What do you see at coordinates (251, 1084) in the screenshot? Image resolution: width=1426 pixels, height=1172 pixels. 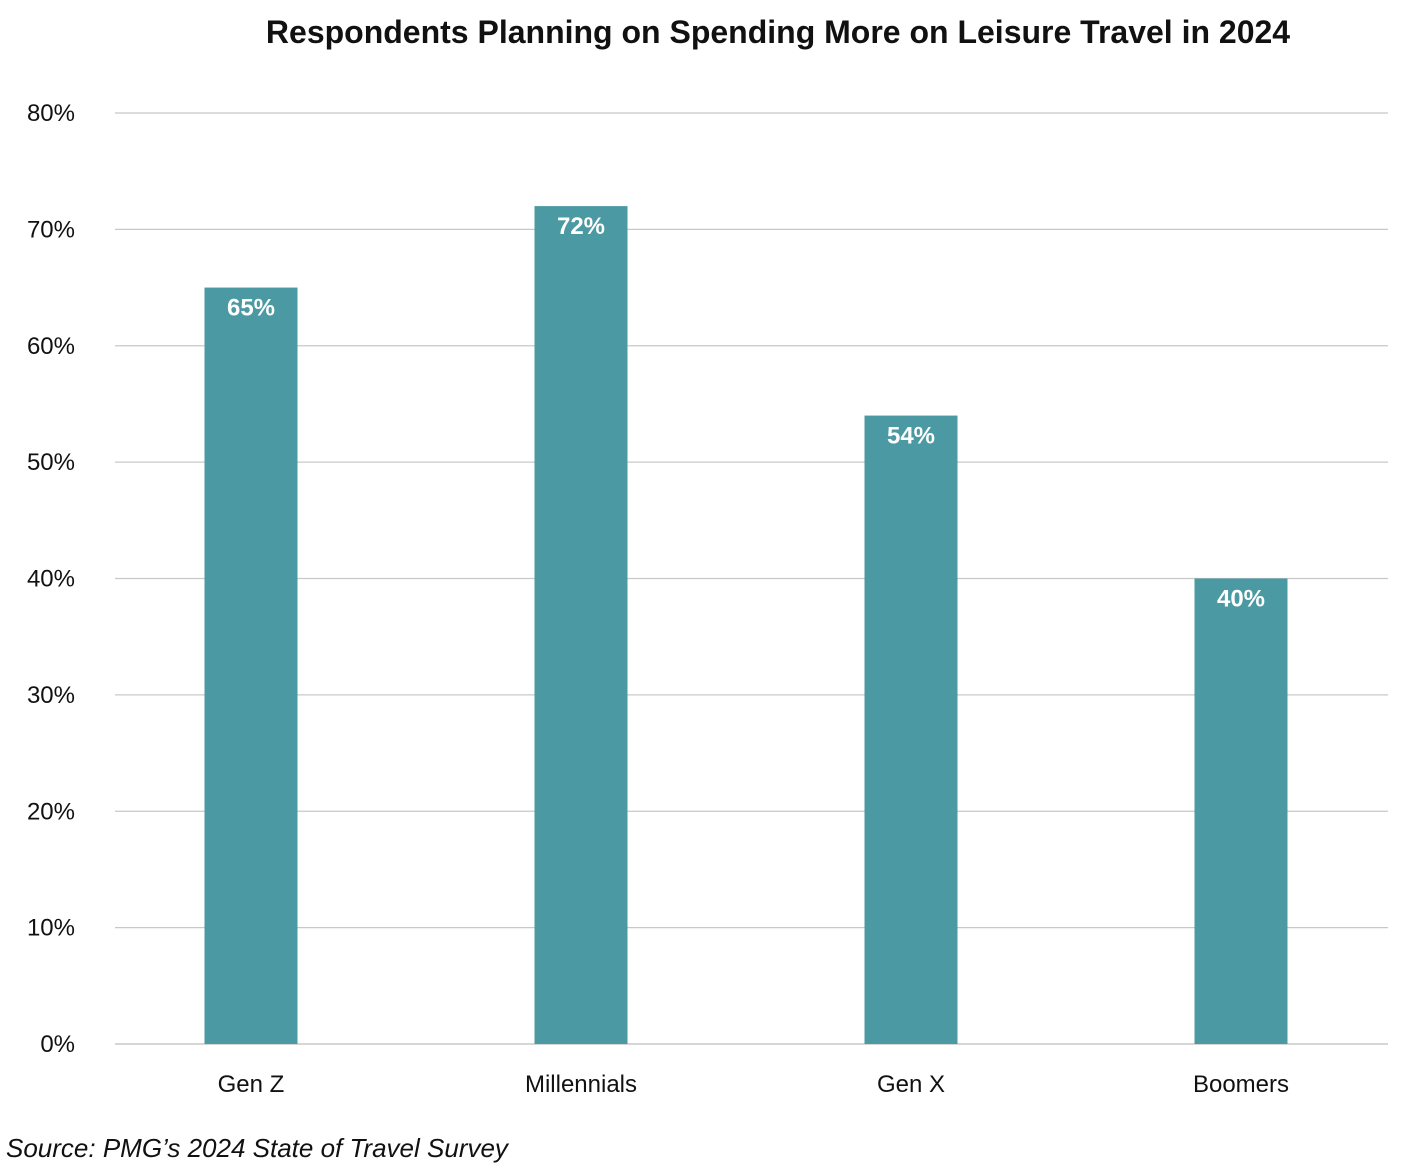 I see `x-category-label: Gen Z` at bounding box center [251, 1084].